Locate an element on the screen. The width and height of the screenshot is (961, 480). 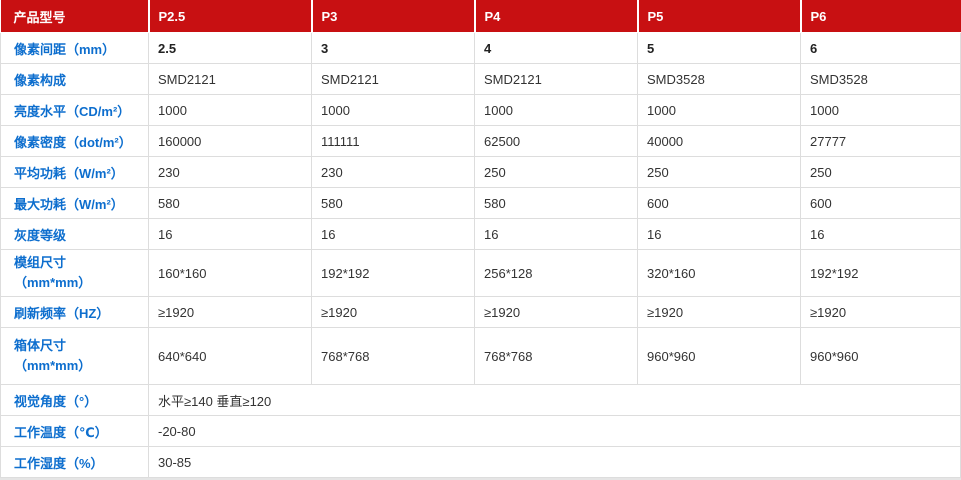
row-label: 最大功耗（W/m²） is located at coordinates (74, 203).